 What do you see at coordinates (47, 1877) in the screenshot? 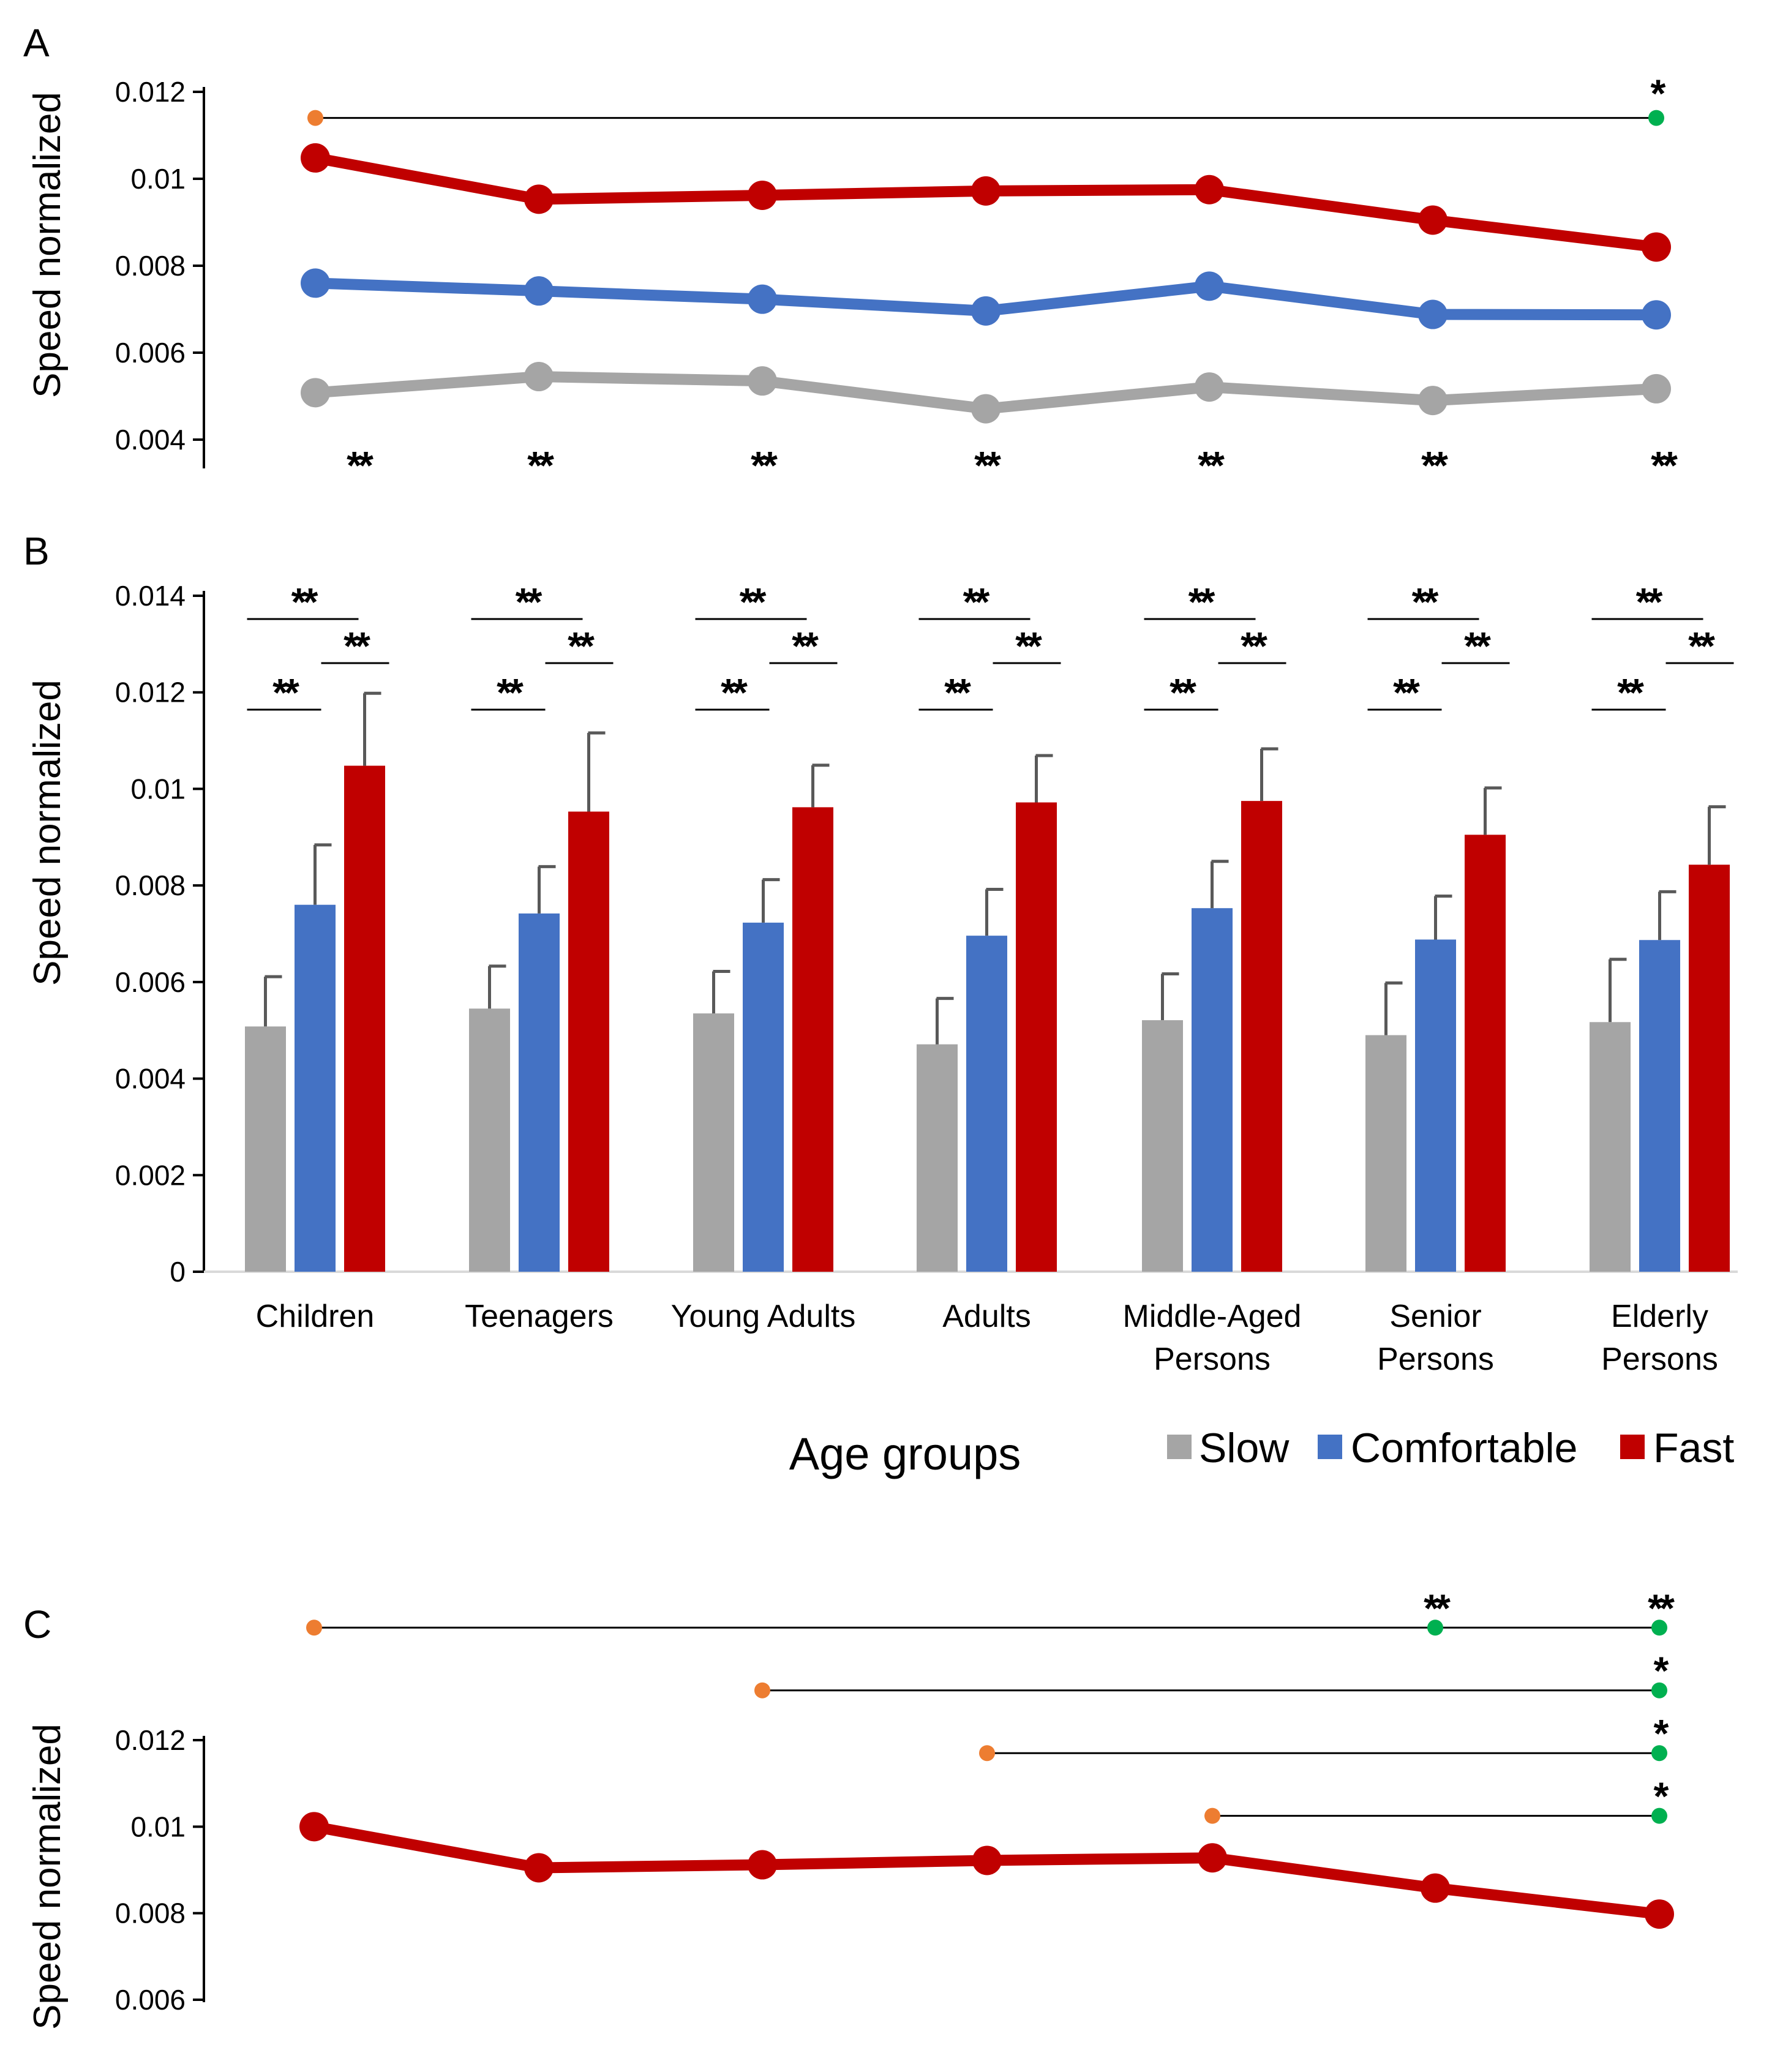
I see `panel-c-y-axis-label: Speed normalized` at bounding box center [47, 1877].